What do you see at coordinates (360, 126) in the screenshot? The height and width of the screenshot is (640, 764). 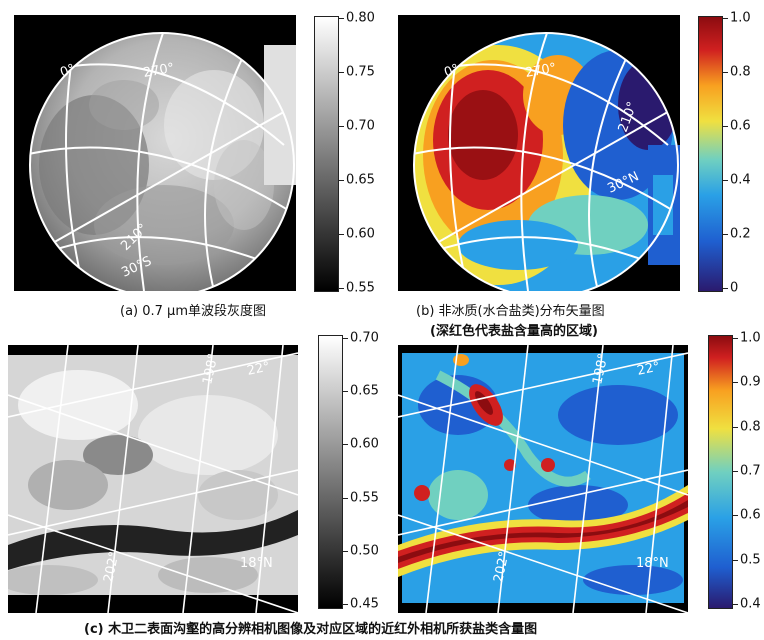 I see `panel-a-colorbar-tick-label: 0.70` at bounding box center [360, 126].